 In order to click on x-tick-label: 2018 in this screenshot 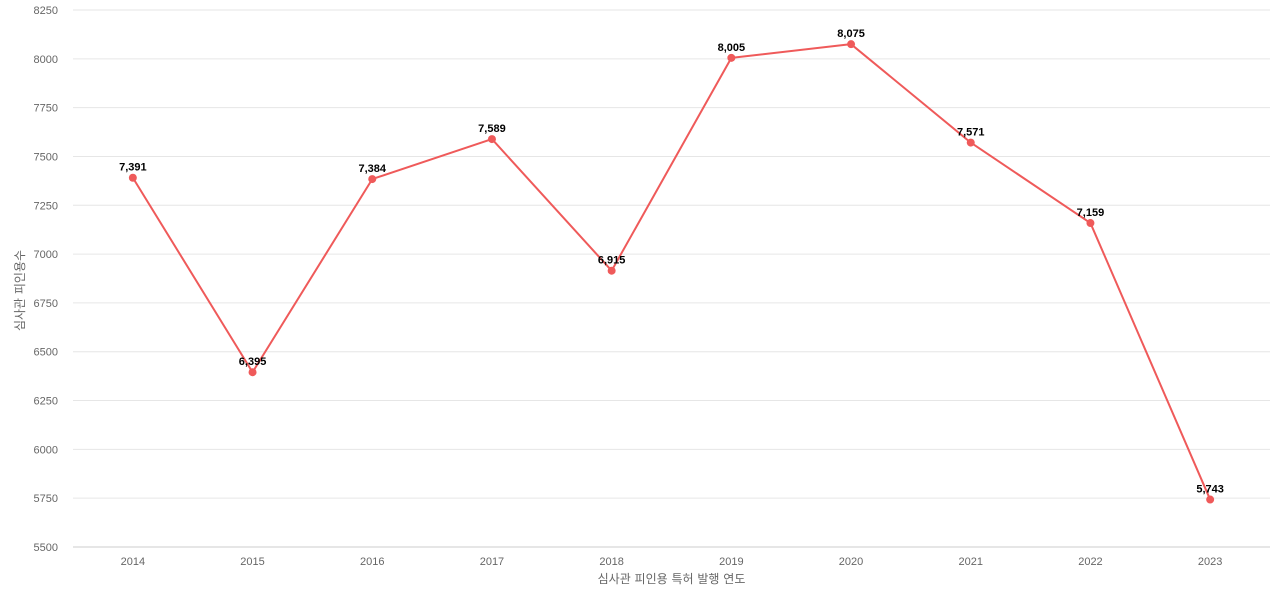, I will do `click(611, 562)`.